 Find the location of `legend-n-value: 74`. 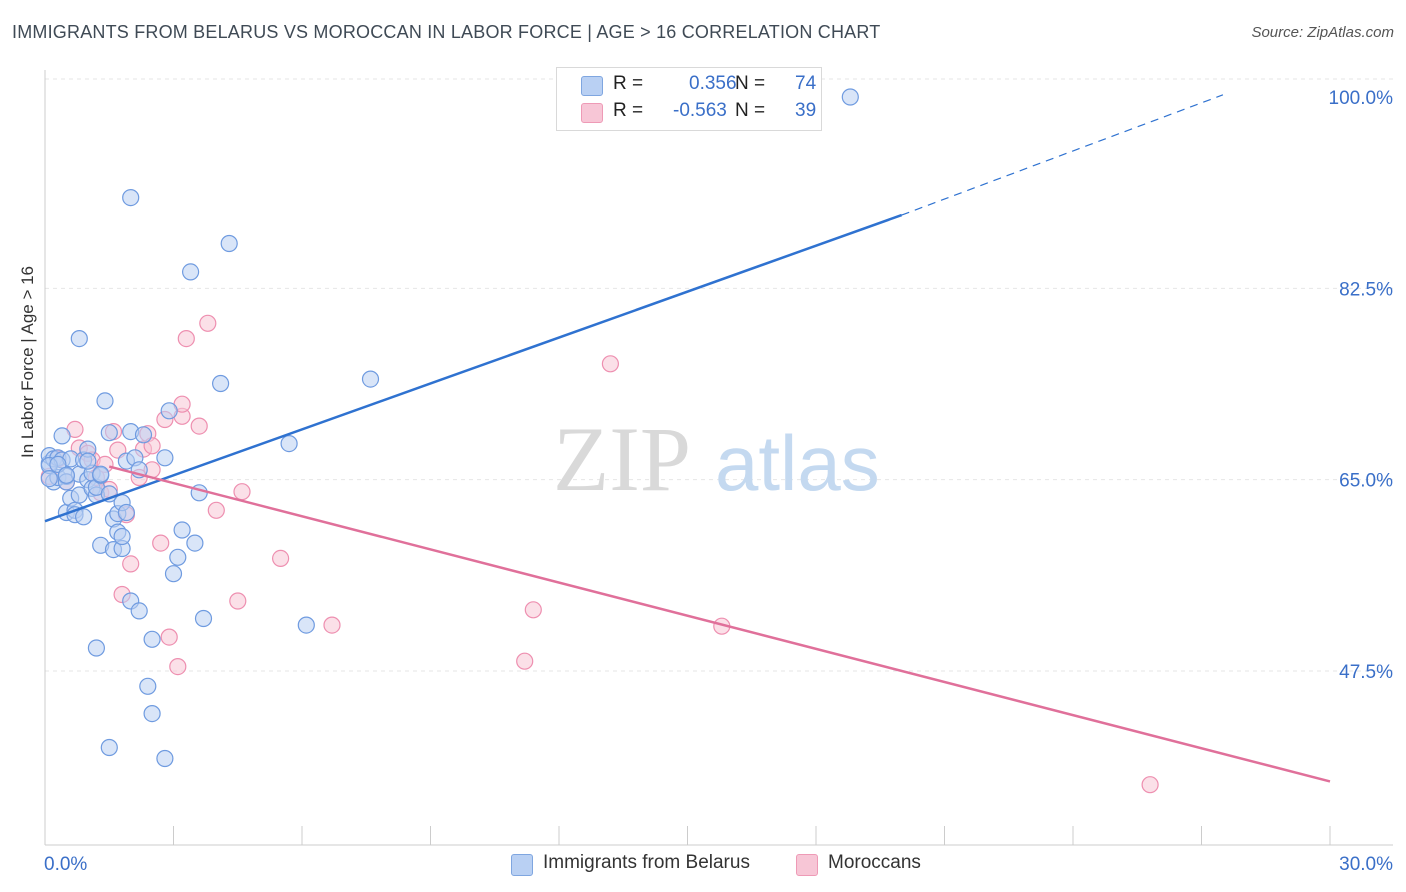

legend-n-value: 74 is located at coordinates (806, 83).